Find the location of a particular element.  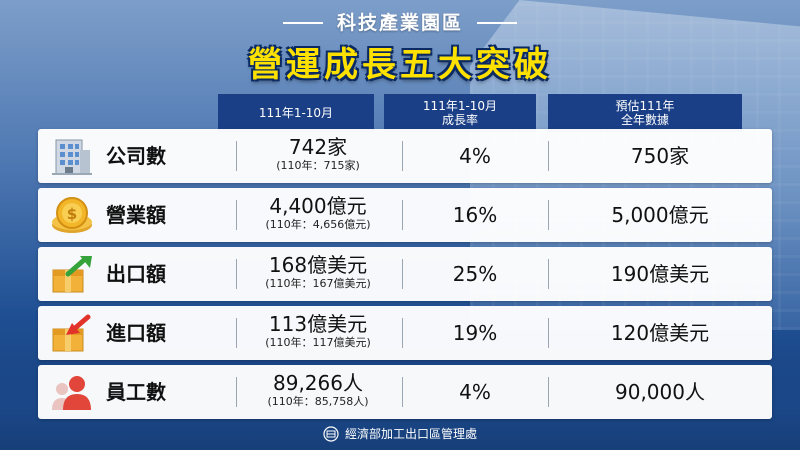

growth-rate: 16% is located at coordinates (475, 215).